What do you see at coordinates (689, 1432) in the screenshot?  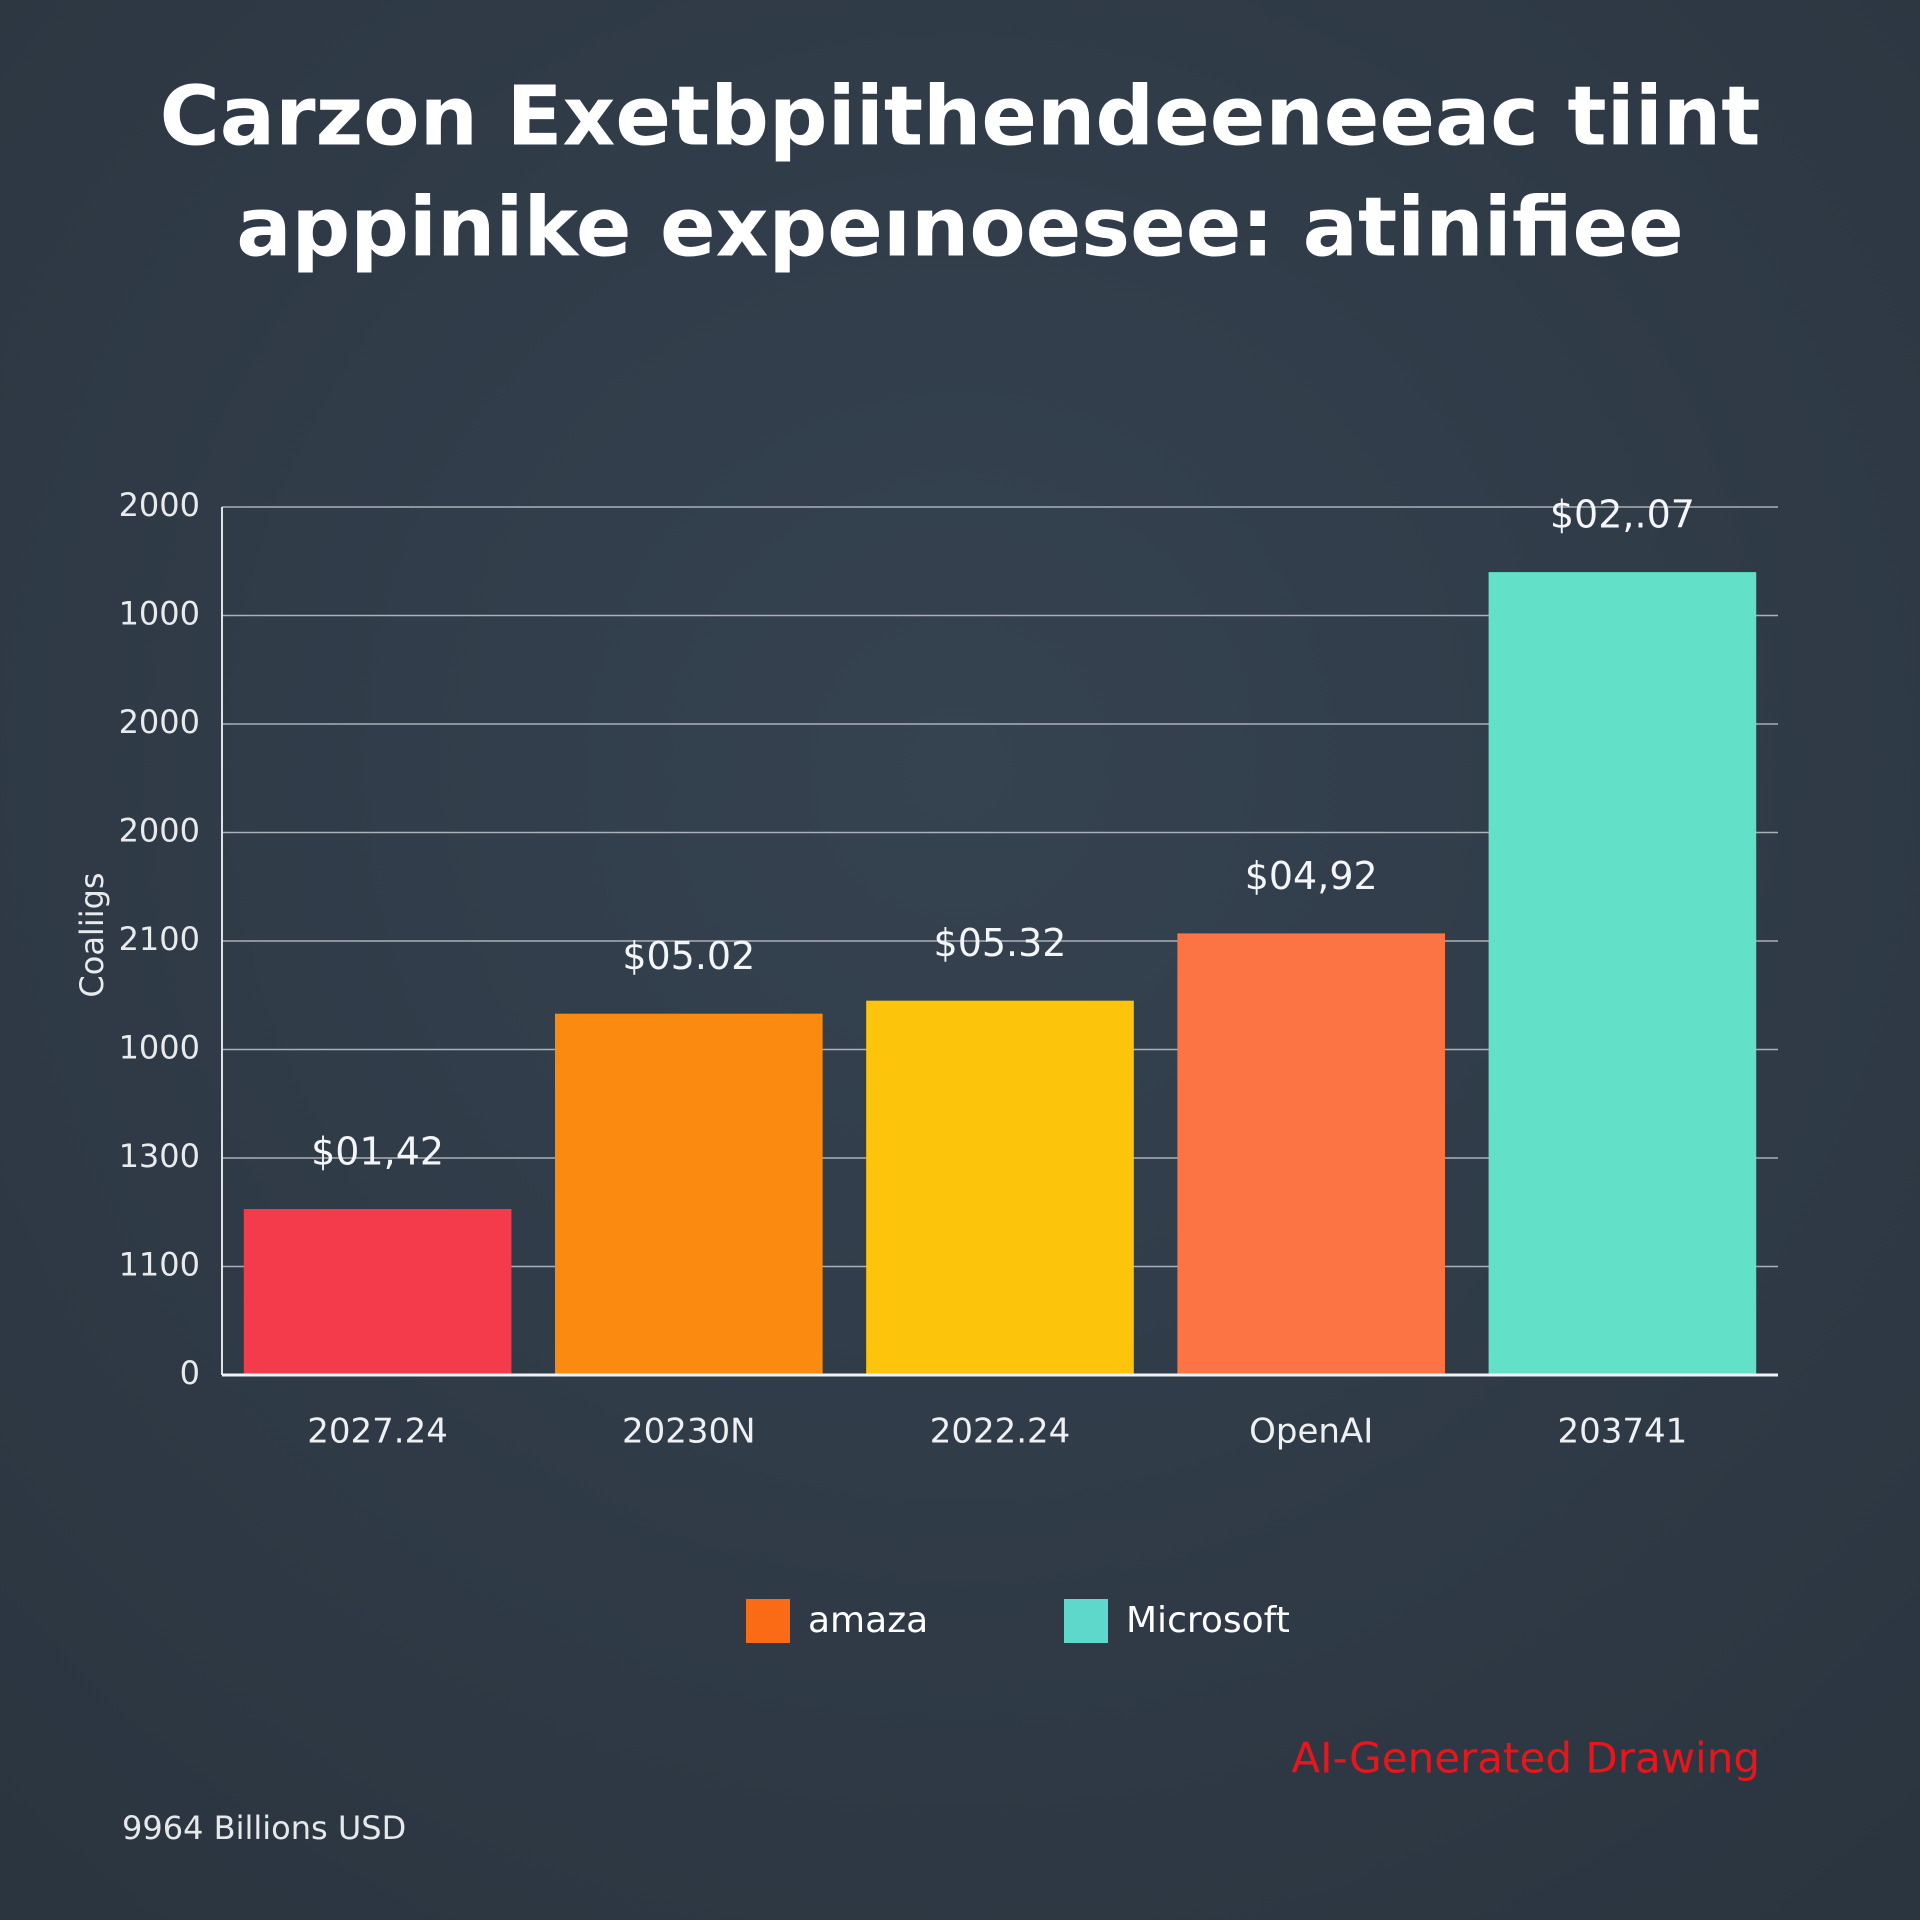 I see `x-tick-label: 20230N` at bounding box center [689, 1432].